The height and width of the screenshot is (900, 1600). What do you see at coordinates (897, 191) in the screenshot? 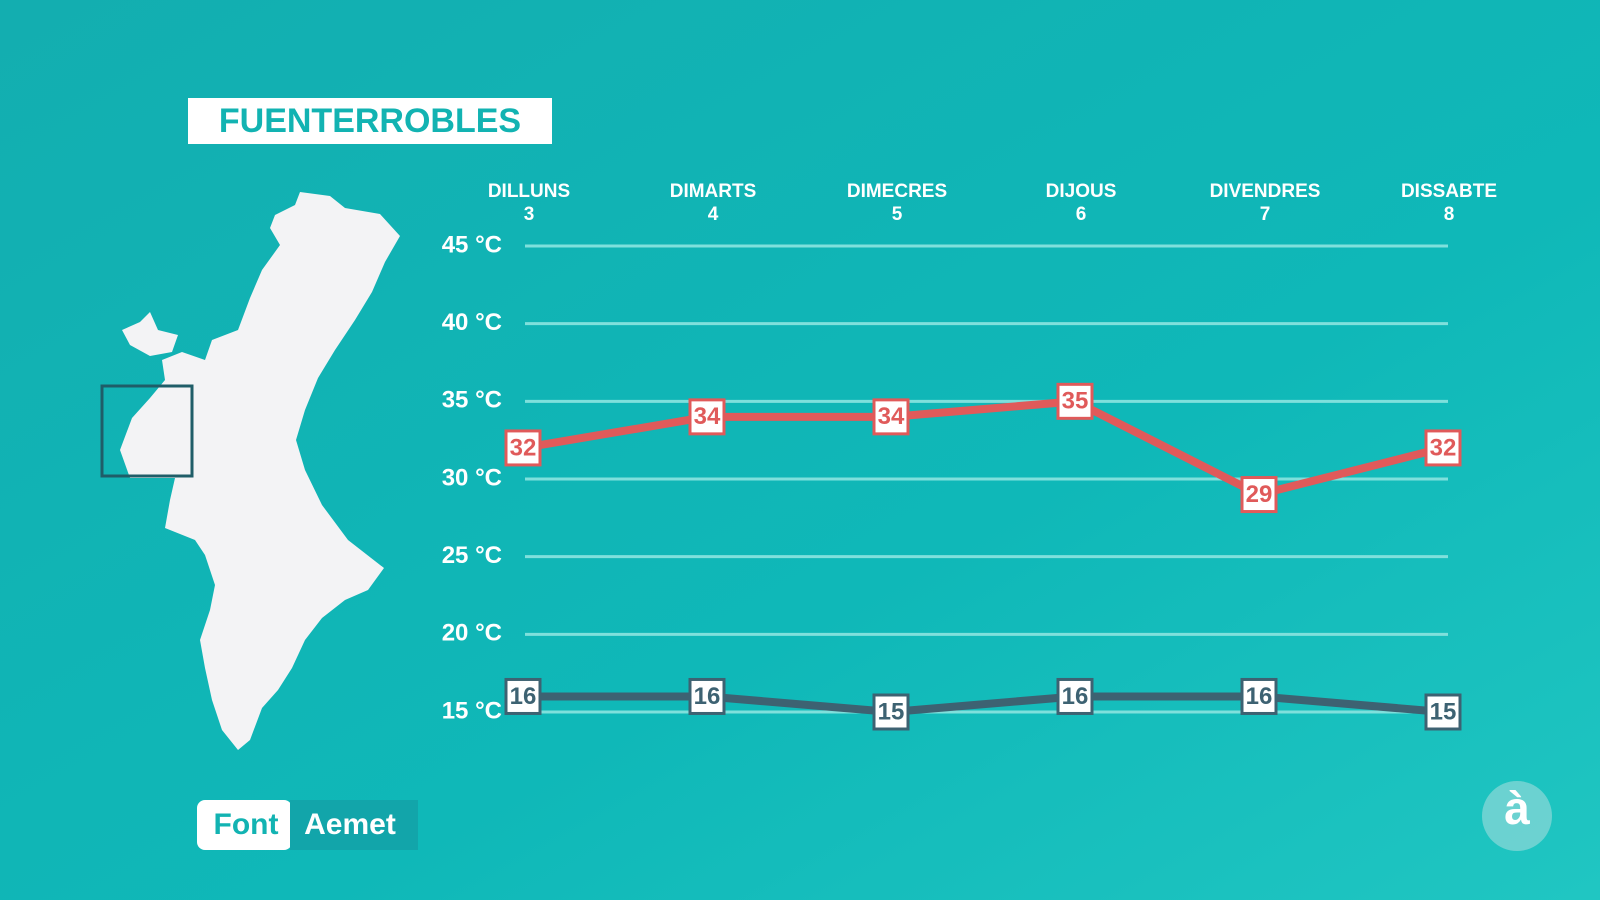
I see `x-tick-label: DIMECRES` at bounding box center [897, 191].